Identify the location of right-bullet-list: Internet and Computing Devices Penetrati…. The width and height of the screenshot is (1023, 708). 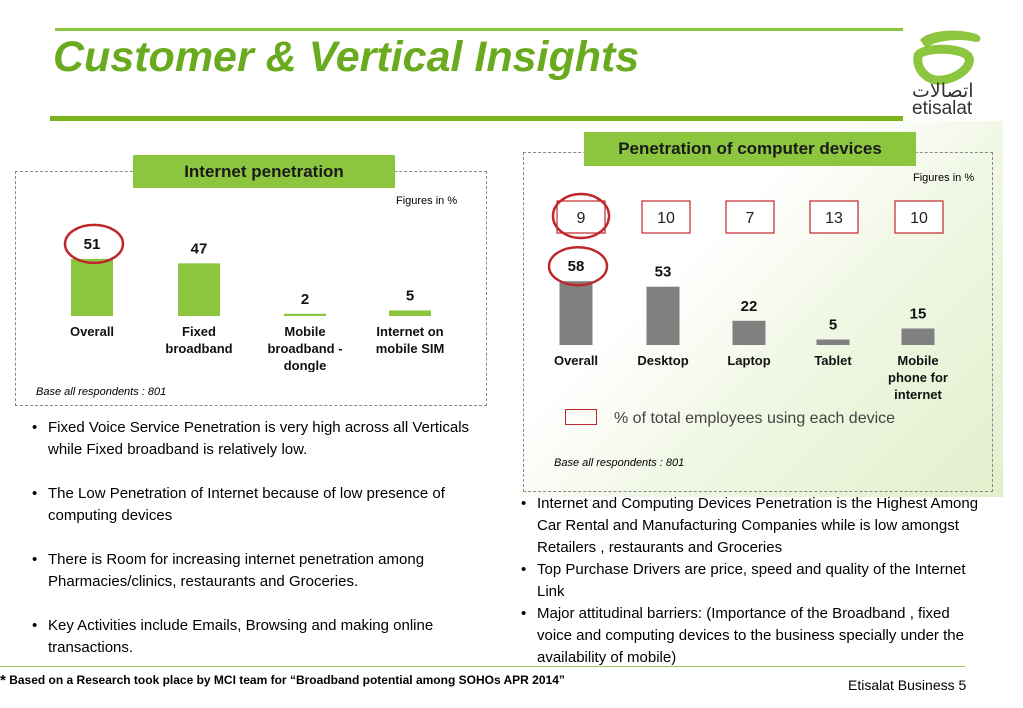
(750, 581).